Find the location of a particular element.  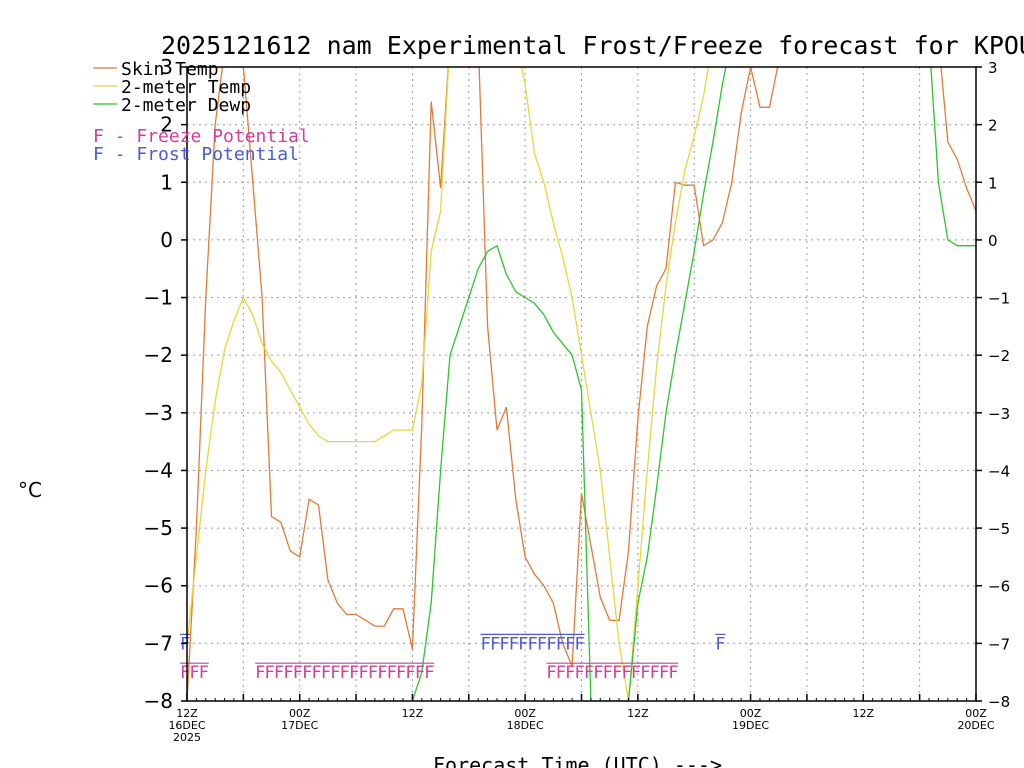

y-tick-label-right: −5 is located at coordinates (999, 529).